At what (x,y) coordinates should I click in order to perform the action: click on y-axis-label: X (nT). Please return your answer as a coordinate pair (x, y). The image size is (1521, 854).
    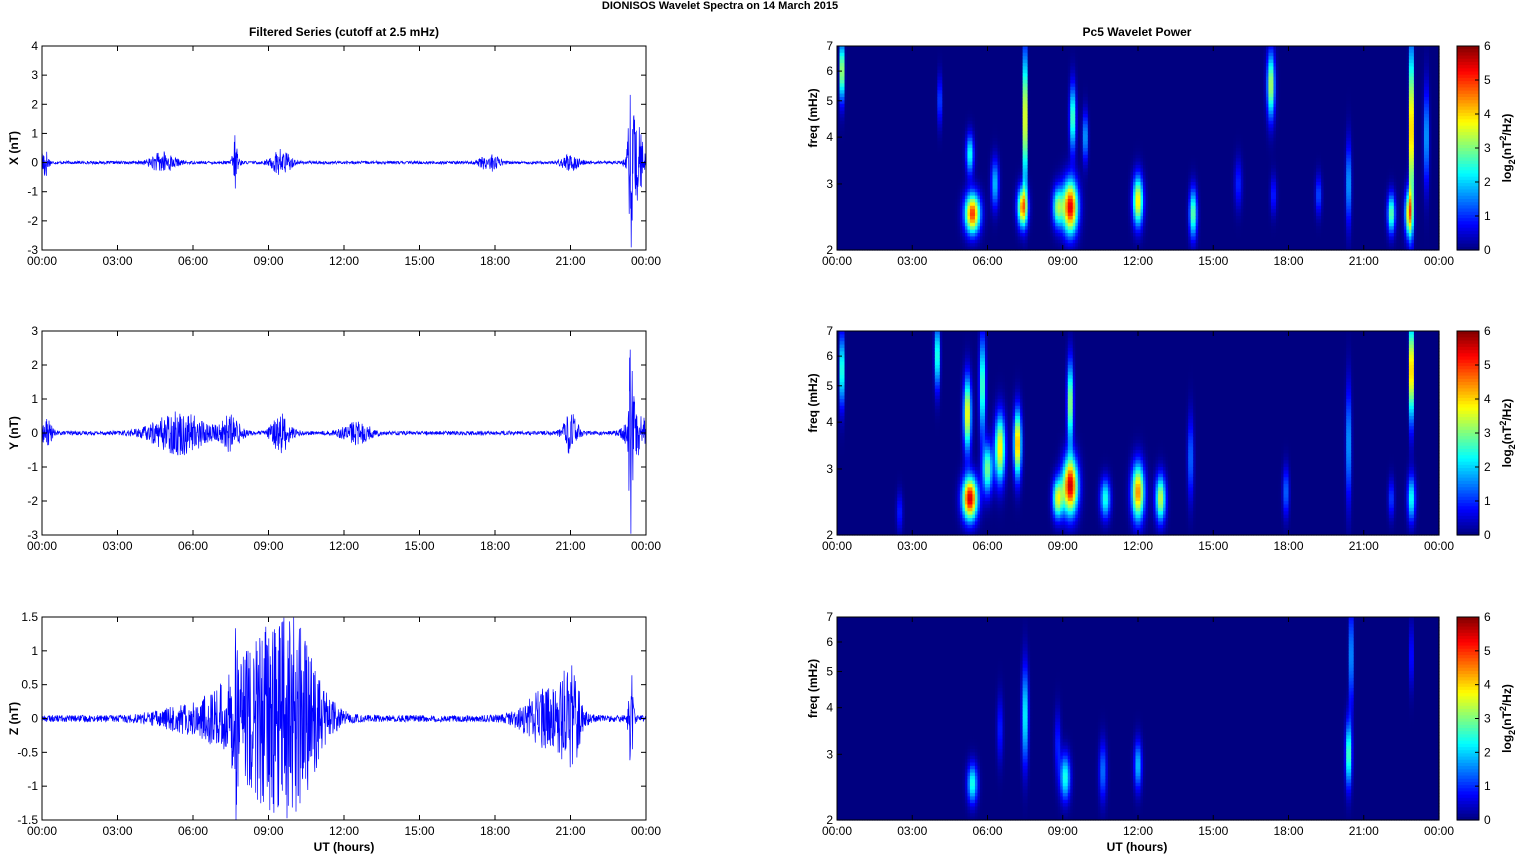
    Looking at the image, I should click on (14, 148).